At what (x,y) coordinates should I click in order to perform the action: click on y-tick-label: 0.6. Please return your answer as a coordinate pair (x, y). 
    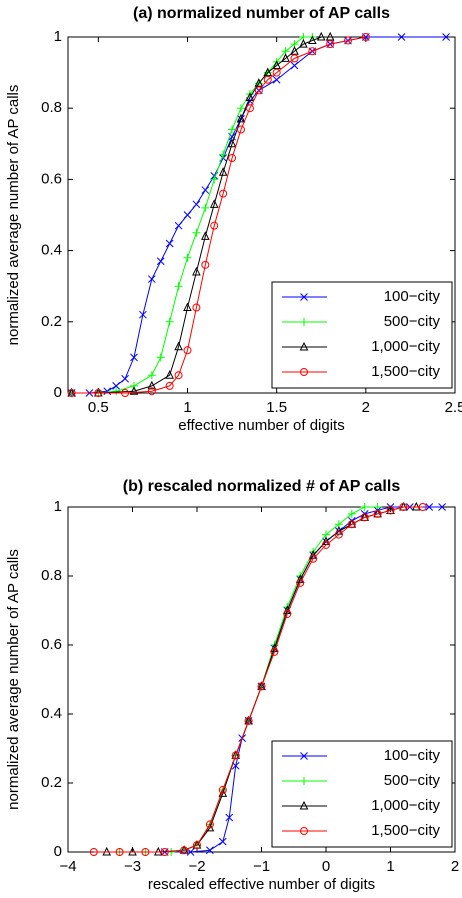
    Looking at the image, I should click on (51, 178).